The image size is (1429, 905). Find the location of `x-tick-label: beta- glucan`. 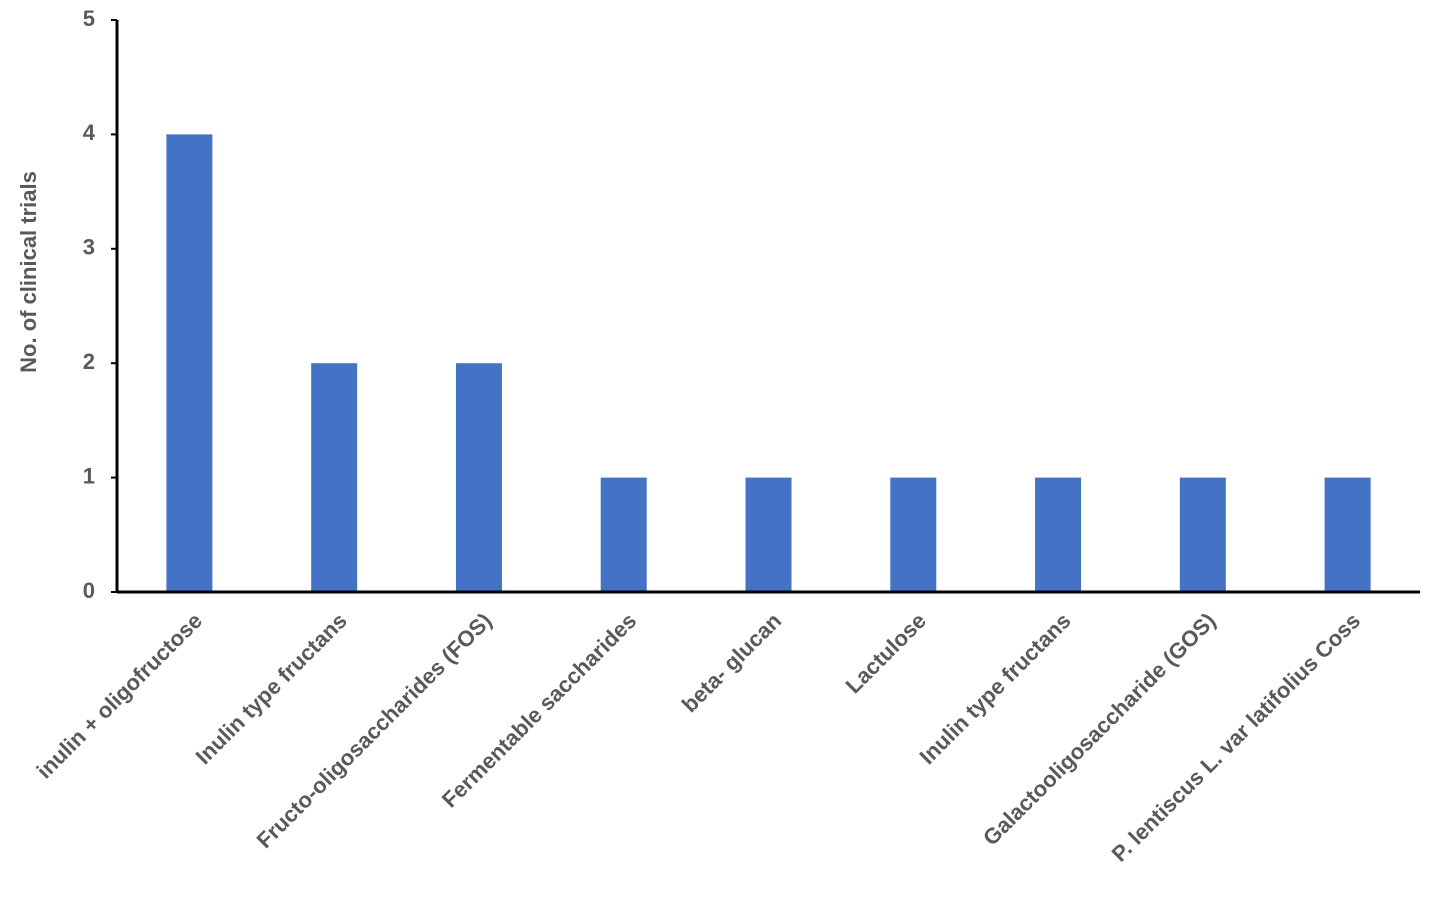

x-tick-label: beta- glucan is located at coordinates (731, 662).